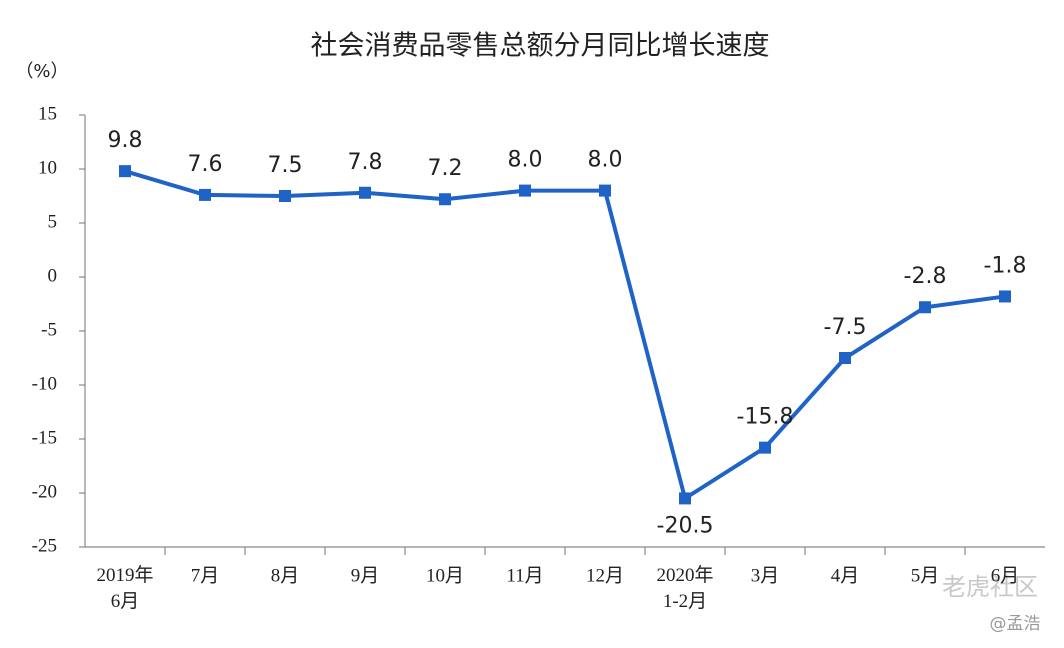 Image resolution: width=1064 pixels, height=648 pixels. Describe the element at coordinates (365, 575) in the screenshot. I see `x-tick-label: 9月` at that location.